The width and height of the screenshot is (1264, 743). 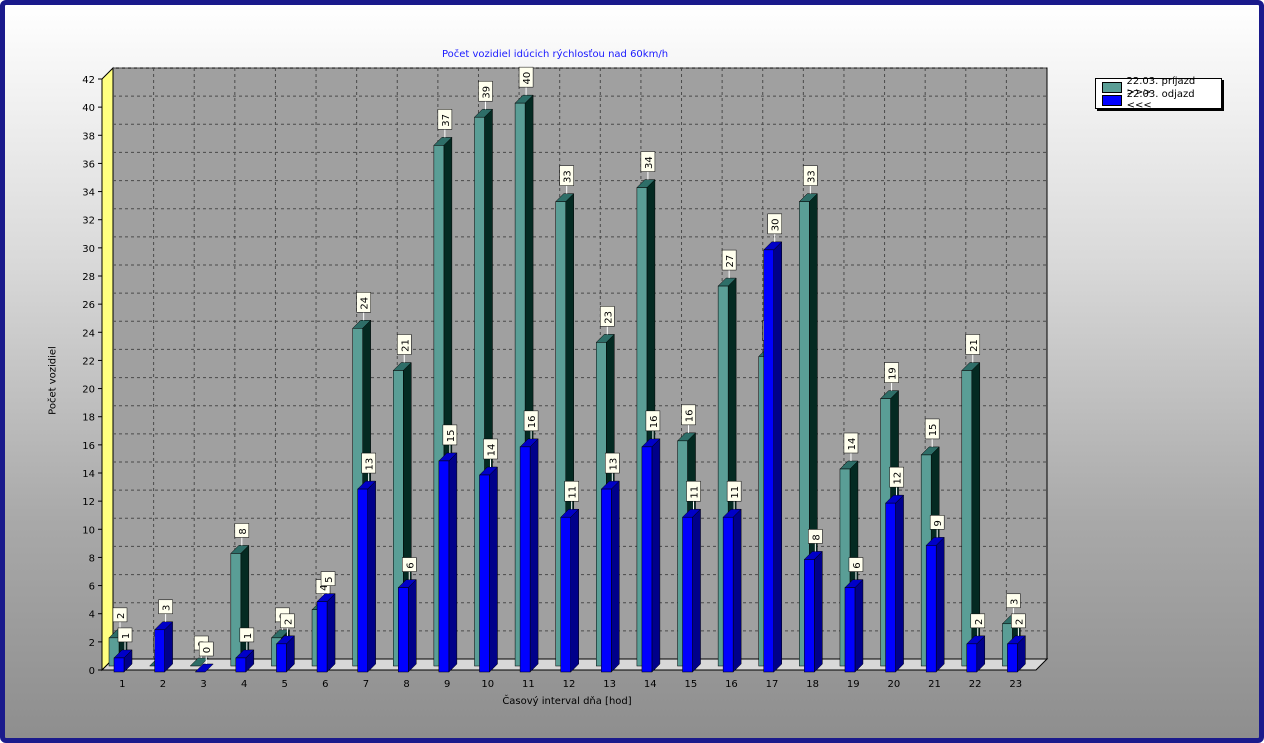 What do you see at coordinates (406, 684) in the screenshot?
I see `x-tick-label: 8` at bounding box center [406, 684].